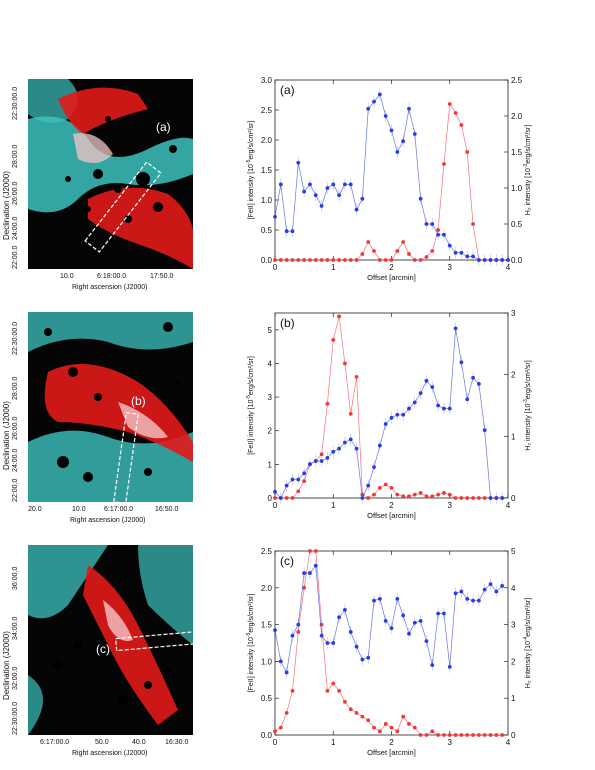 The height and width of the screenshot is (770, 595). Describe the element at coordinates (267, 200) in the screenshot. I see `y-tick-label-left: 1.0` at that location.